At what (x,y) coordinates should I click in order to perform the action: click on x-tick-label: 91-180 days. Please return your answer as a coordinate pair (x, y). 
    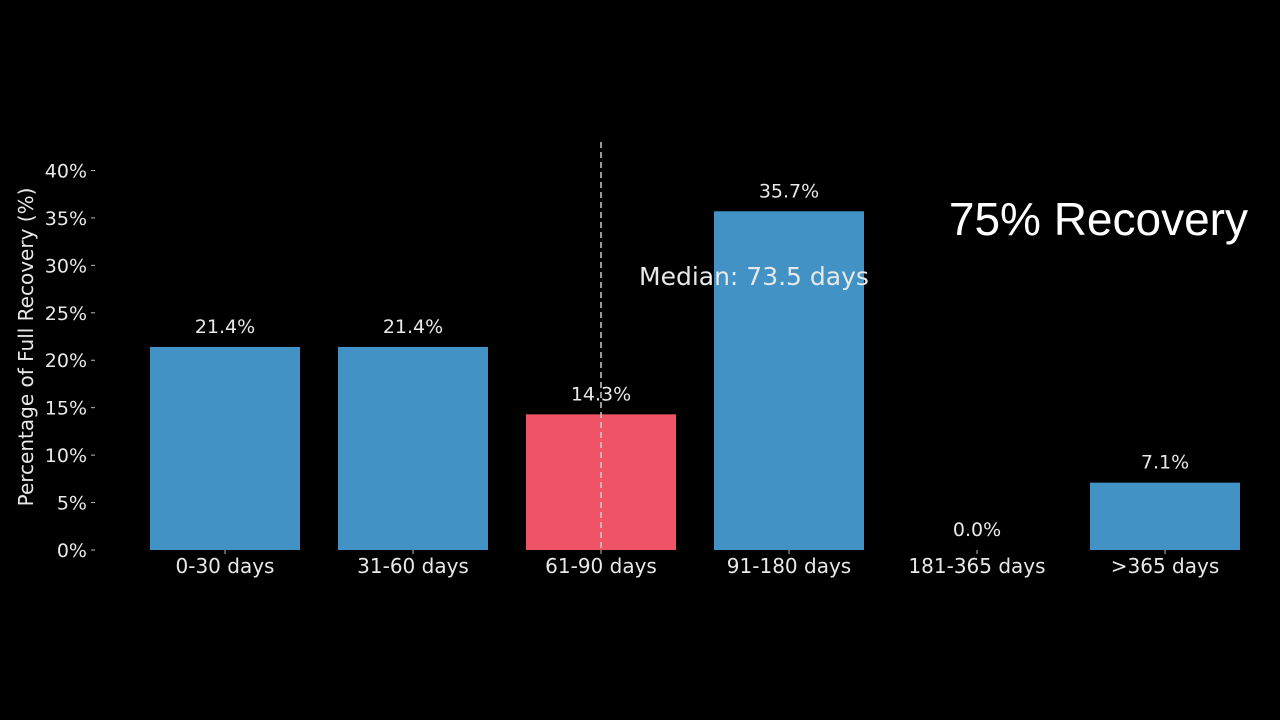
    Looking at the image, I should click on (789, 566).